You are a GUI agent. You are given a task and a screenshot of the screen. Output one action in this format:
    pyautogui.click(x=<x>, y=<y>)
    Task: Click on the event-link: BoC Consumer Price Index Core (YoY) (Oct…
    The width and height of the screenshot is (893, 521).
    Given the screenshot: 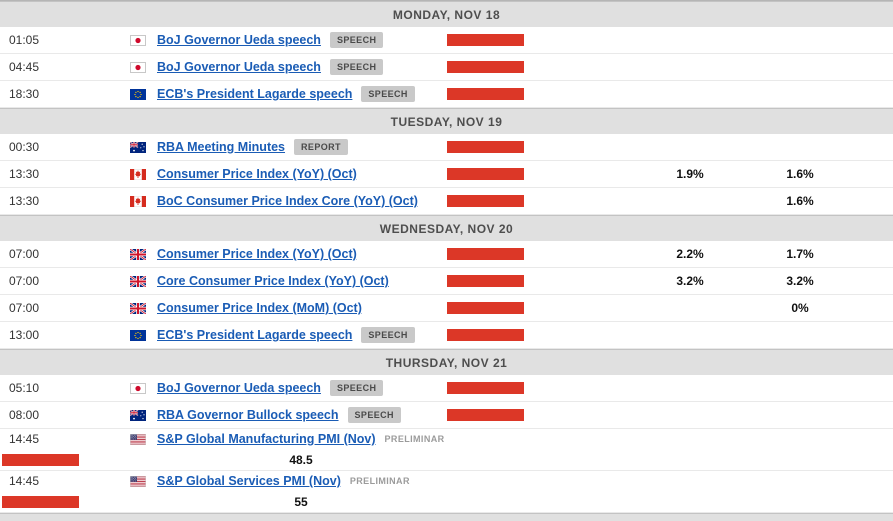 What is the action you would take?
    pyautogui.click(x=287, y=201)
    